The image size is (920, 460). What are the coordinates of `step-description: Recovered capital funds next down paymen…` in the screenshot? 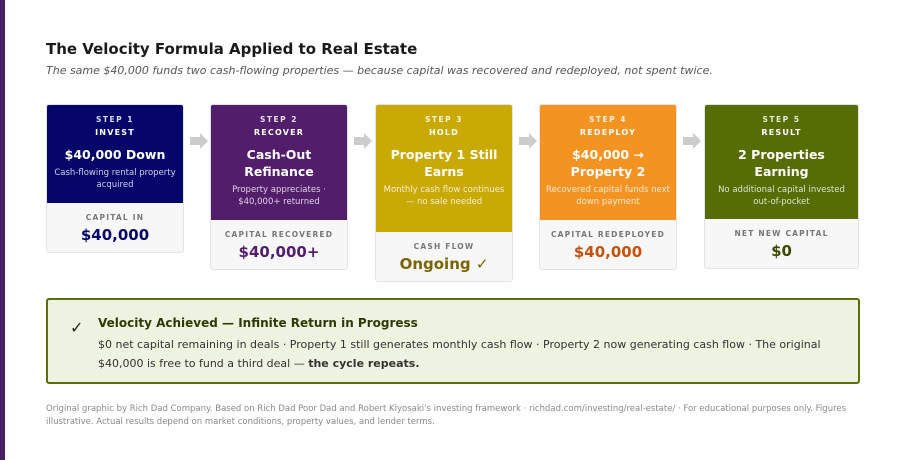 It's located at (608, 196).